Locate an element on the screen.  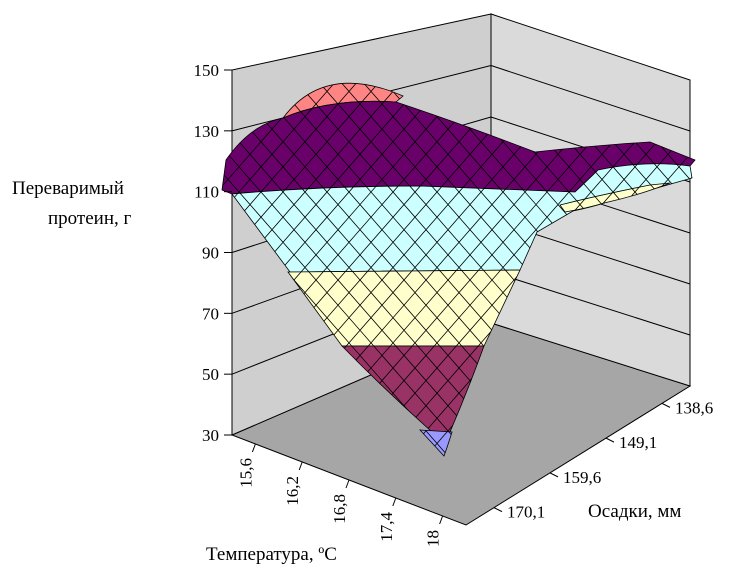
surface-band-90-110-shelf is located at coordinates (615, 197).